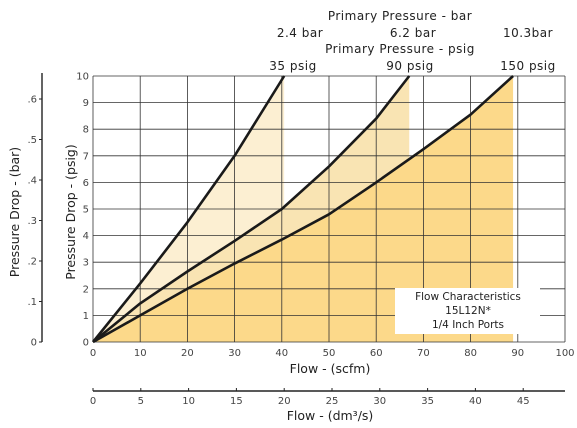 Image resolution: width=577 pixels, height=428 pixels. I want to click on x-tick-label: 80, so click(470, 353).